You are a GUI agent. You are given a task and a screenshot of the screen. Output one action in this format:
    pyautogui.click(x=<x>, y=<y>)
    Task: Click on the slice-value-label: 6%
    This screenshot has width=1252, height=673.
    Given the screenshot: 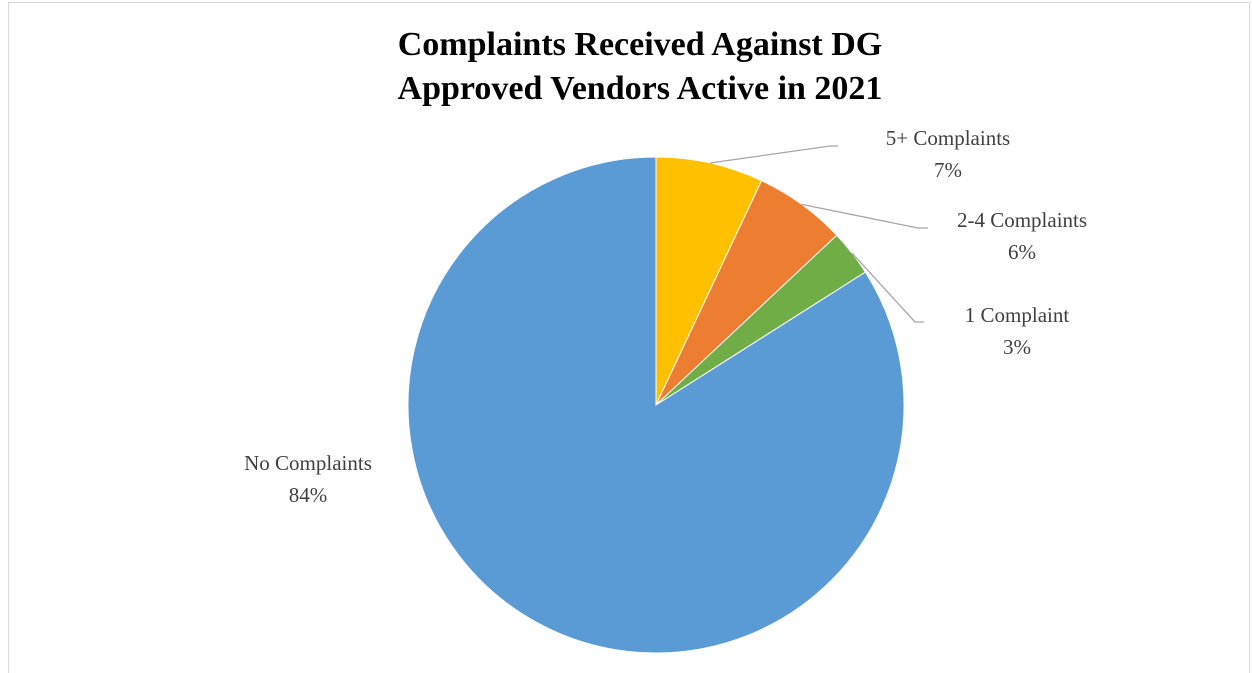 What is the action you would take?
    pyautogui.click(x=1022, y=252)
    